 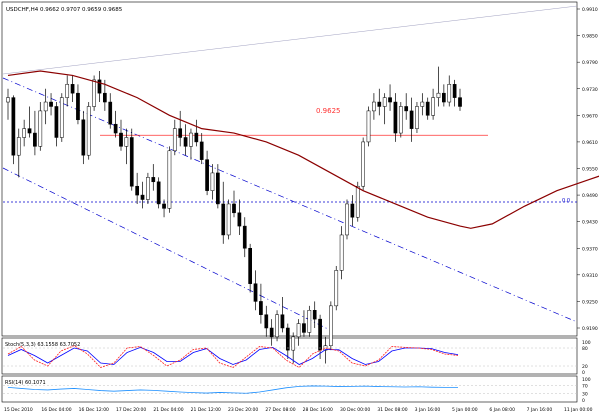 I want to click on price-tick-label: 0.9790, so click(x=590, y=63).